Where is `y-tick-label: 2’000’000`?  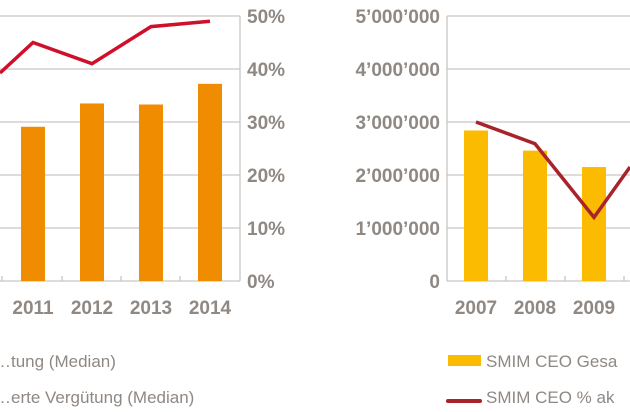
y-tick-label: 2’000’000 is located at coordinates (397, 176).